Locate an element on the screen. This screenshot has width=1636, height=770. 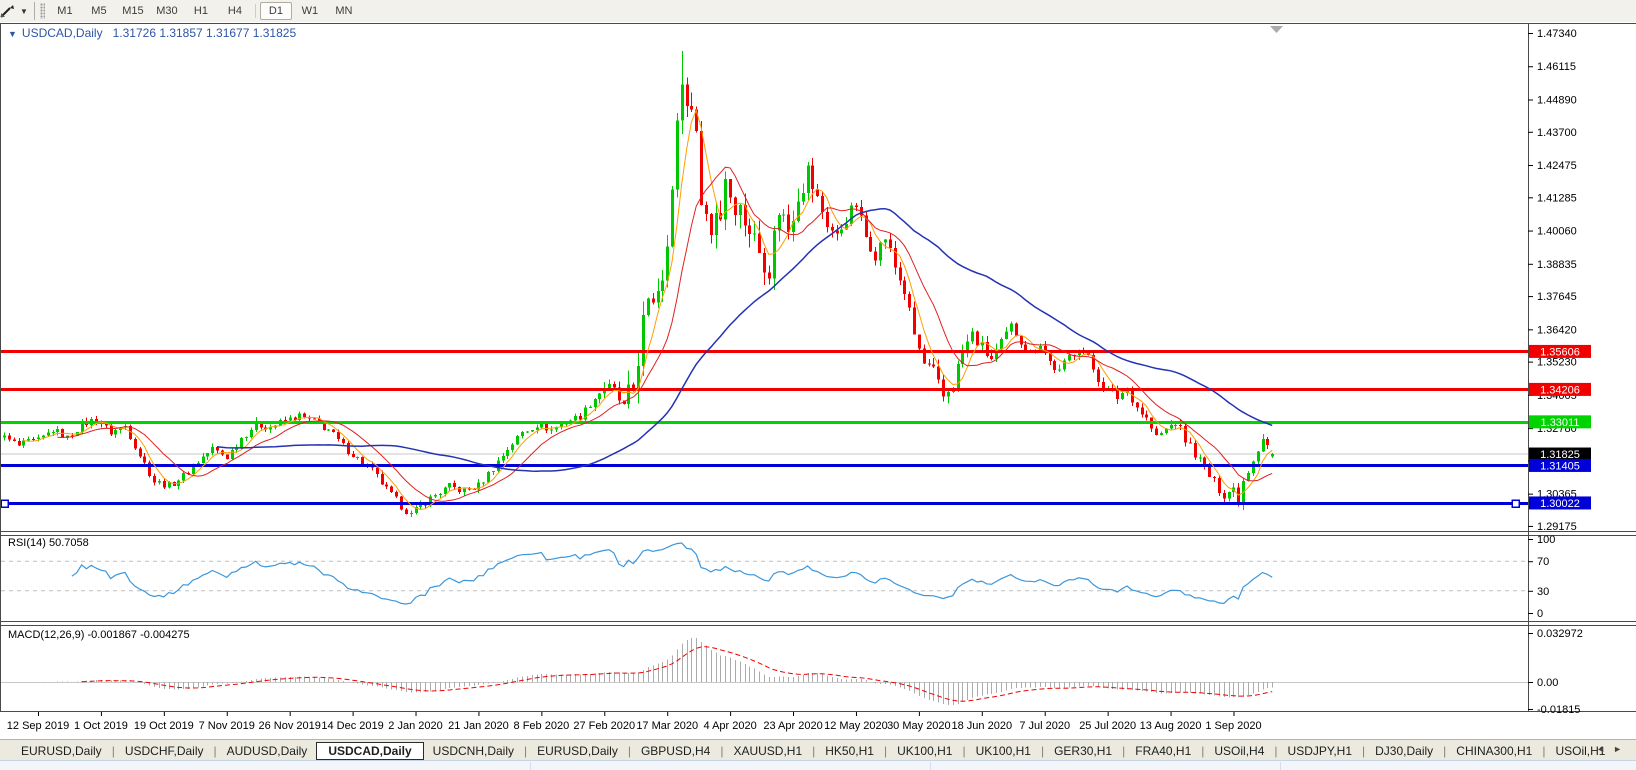
tab-usoil-h4: USOil,H4 is located at coordinates (1239, 750).